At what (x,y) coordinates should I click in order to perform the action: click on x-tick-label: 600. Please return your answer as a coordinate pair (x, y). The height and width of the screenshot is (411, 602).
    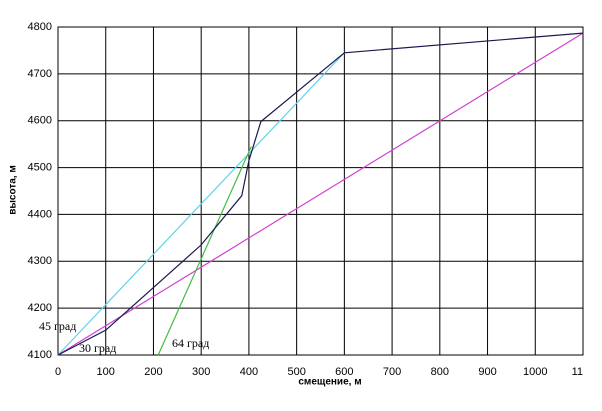
    Looking at the image, I should click on (344, 372).